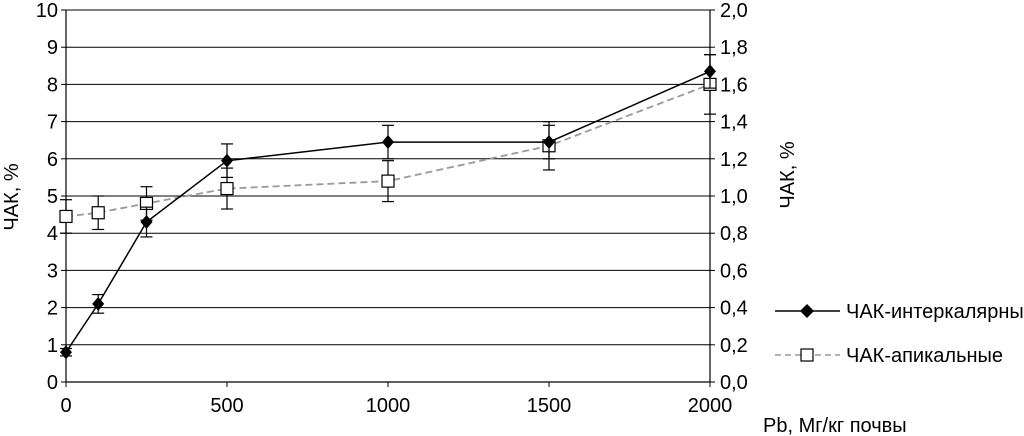 Image resolution: width=1024 pixels, height=436 pixels. I want to click on y-left-tick-label: 1, so click(52, 346).